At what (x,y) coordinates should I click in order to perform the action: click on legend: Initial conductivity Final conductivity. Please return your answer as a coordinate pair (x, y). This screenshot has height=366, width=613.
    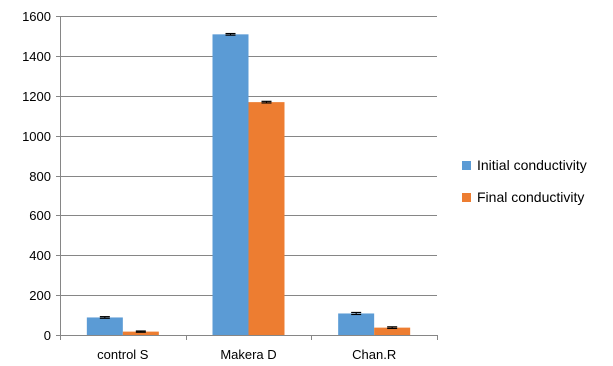
    Looking at the image, I should click on (524, 181).